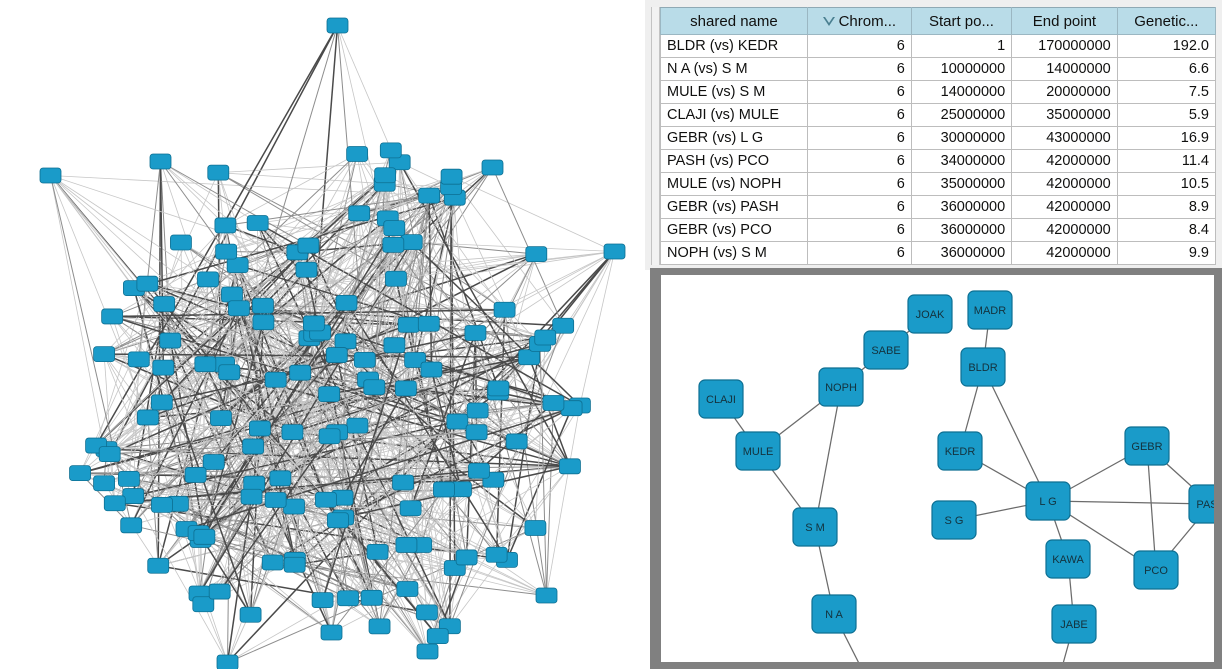  I want to click on cell-start_point: 25000000, so click(961, 115).